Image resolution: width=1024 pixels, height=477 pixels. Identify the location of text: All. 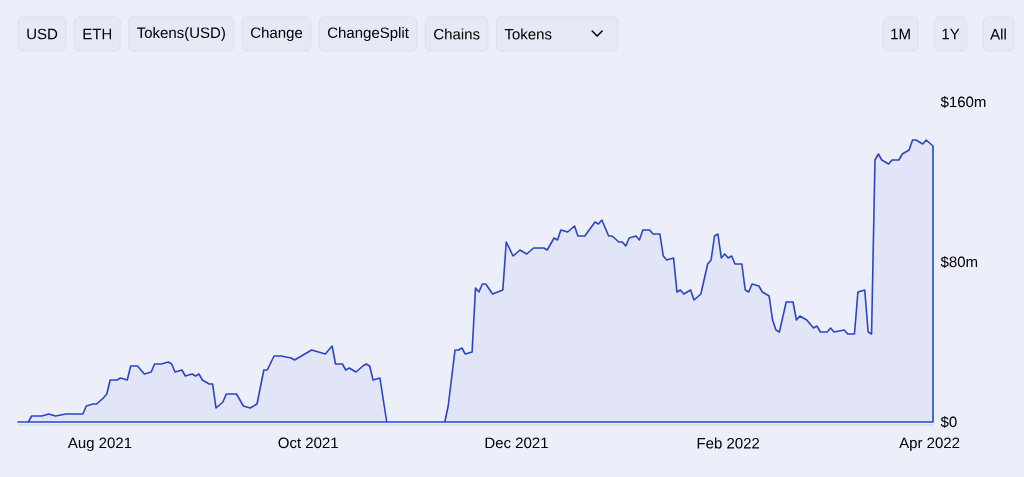
(998, 34).